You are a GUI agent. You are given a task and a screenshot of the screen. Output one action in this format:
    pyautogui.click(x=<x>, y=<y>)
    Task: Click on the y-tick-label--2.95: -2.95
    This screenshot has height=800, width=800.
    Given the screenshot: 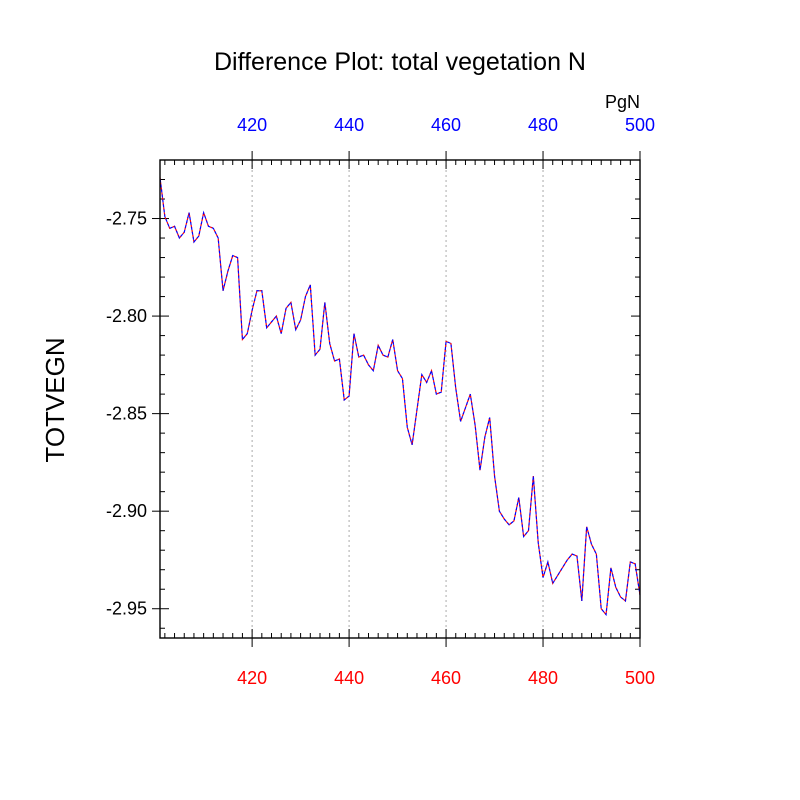 What is the action you would take?
    pyautogui.click(x=126, y=609)
    